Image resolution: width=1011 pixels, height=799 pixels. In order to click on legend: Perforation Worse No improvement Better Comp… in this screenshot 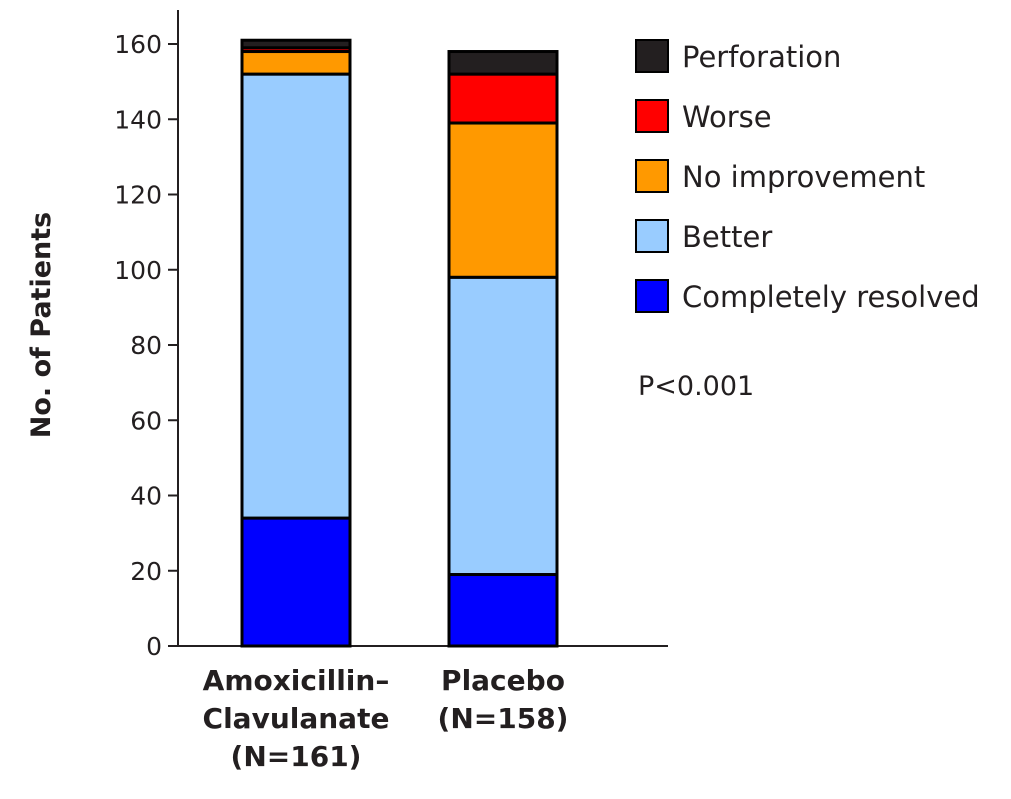, I will do `click(807, 176)`.